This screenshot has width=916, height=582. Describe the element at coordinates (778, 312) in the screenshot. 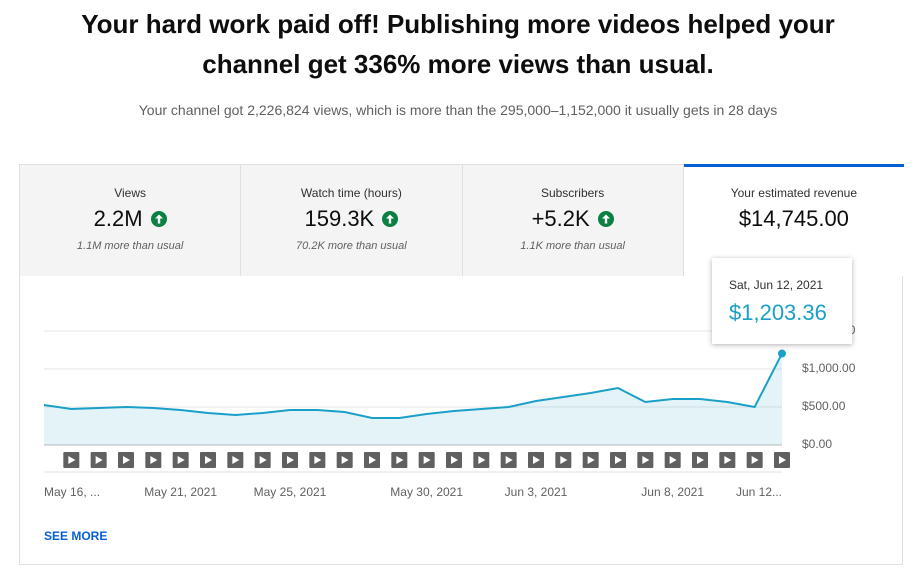

I see `tooltip-value: $1,203.36` at that location.